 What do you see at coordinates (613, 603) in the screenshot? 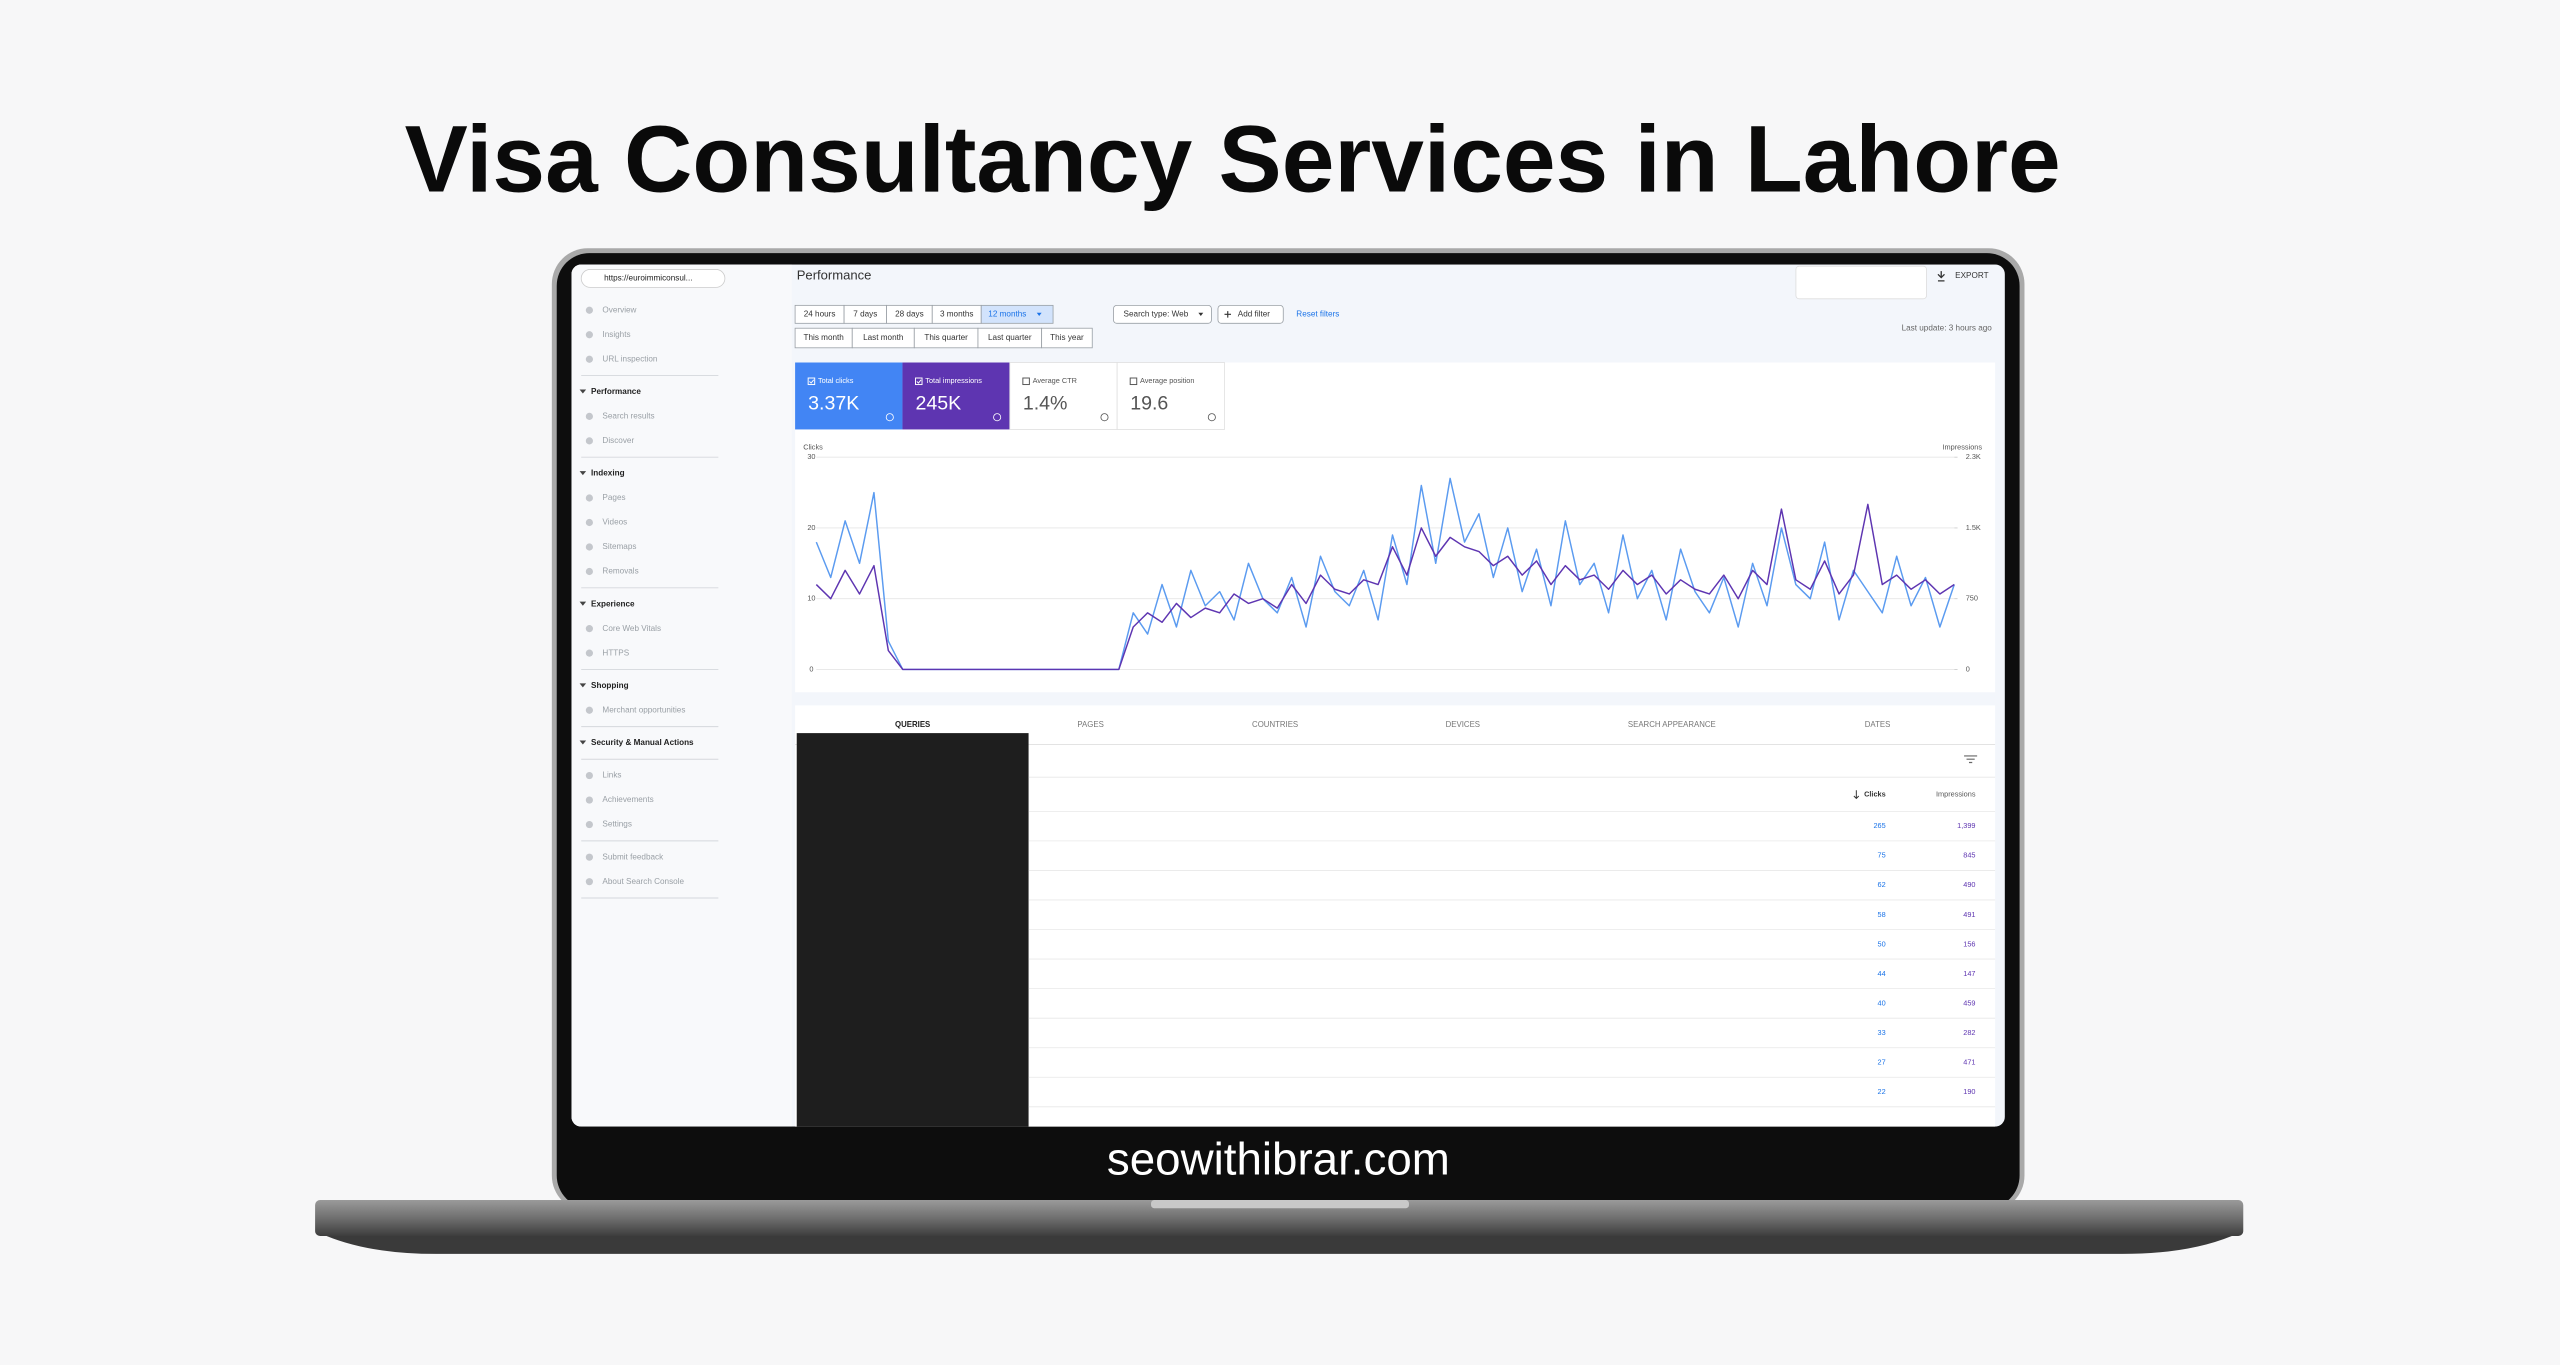
I see `sidebar-heading: Experience` at bounding box center [613, 603].